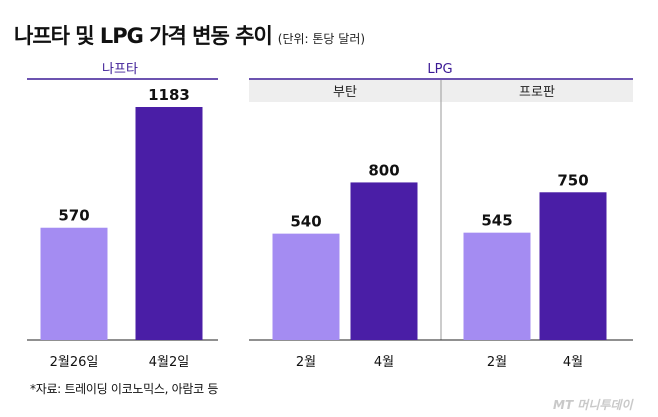  I want to click on value-label-propane-0: 545, so click(496, 221).